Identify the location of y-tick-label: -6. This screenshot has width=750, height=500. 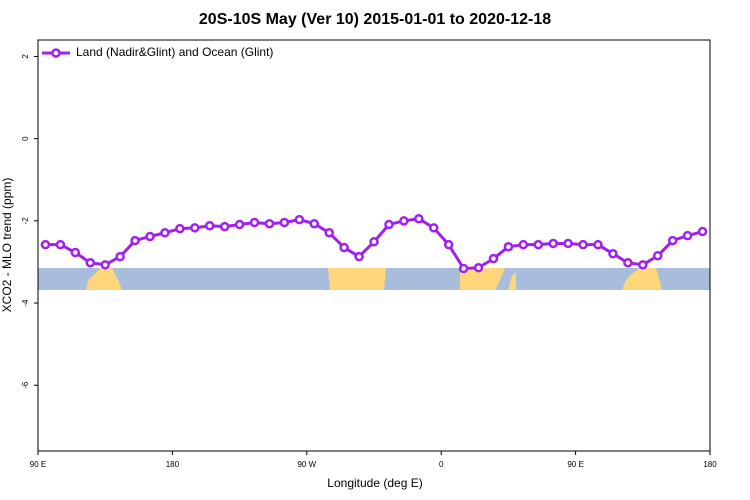
(25, 385).